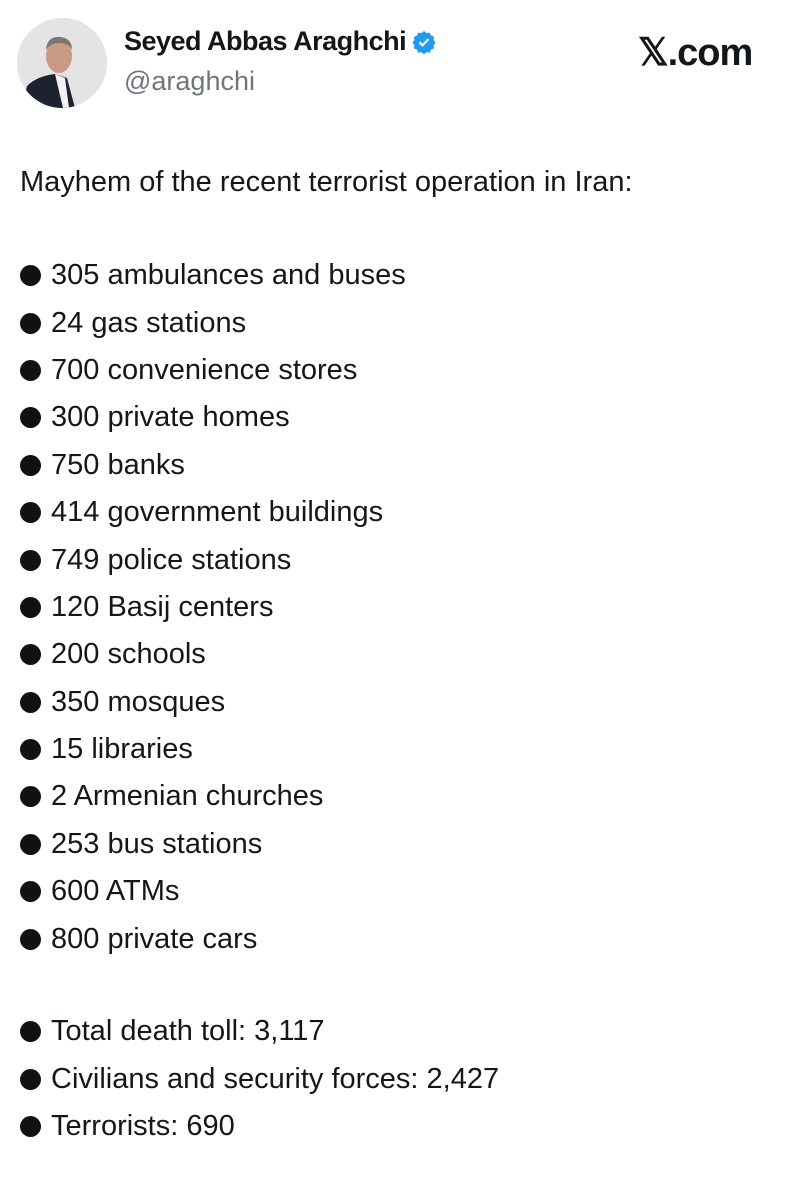  I want to click on avatar-photo, so click(62, 63).